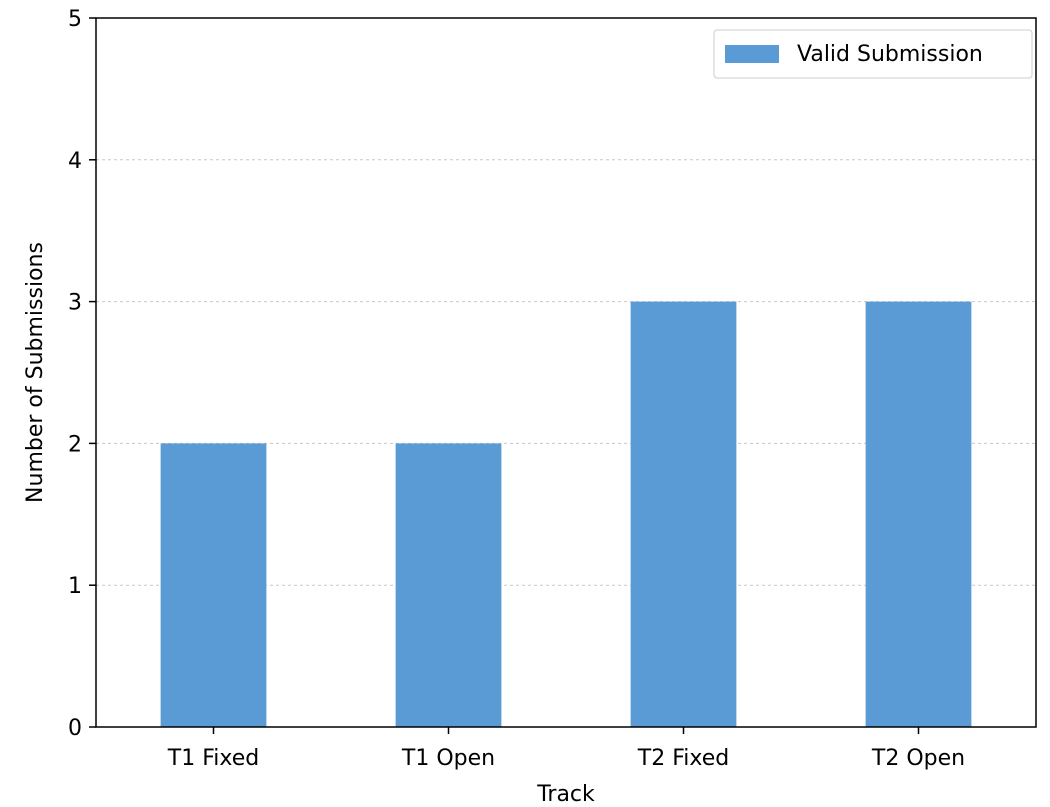  I want to click on x-tick-label: T1 Open, so click(448, 758).